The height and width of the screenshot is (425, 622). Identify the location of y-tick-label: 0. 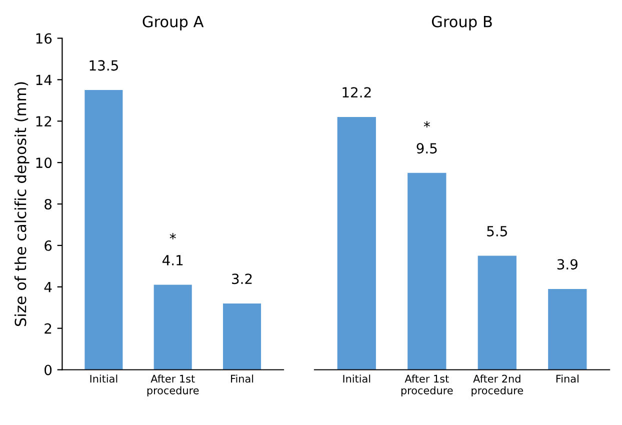
(48, 370).